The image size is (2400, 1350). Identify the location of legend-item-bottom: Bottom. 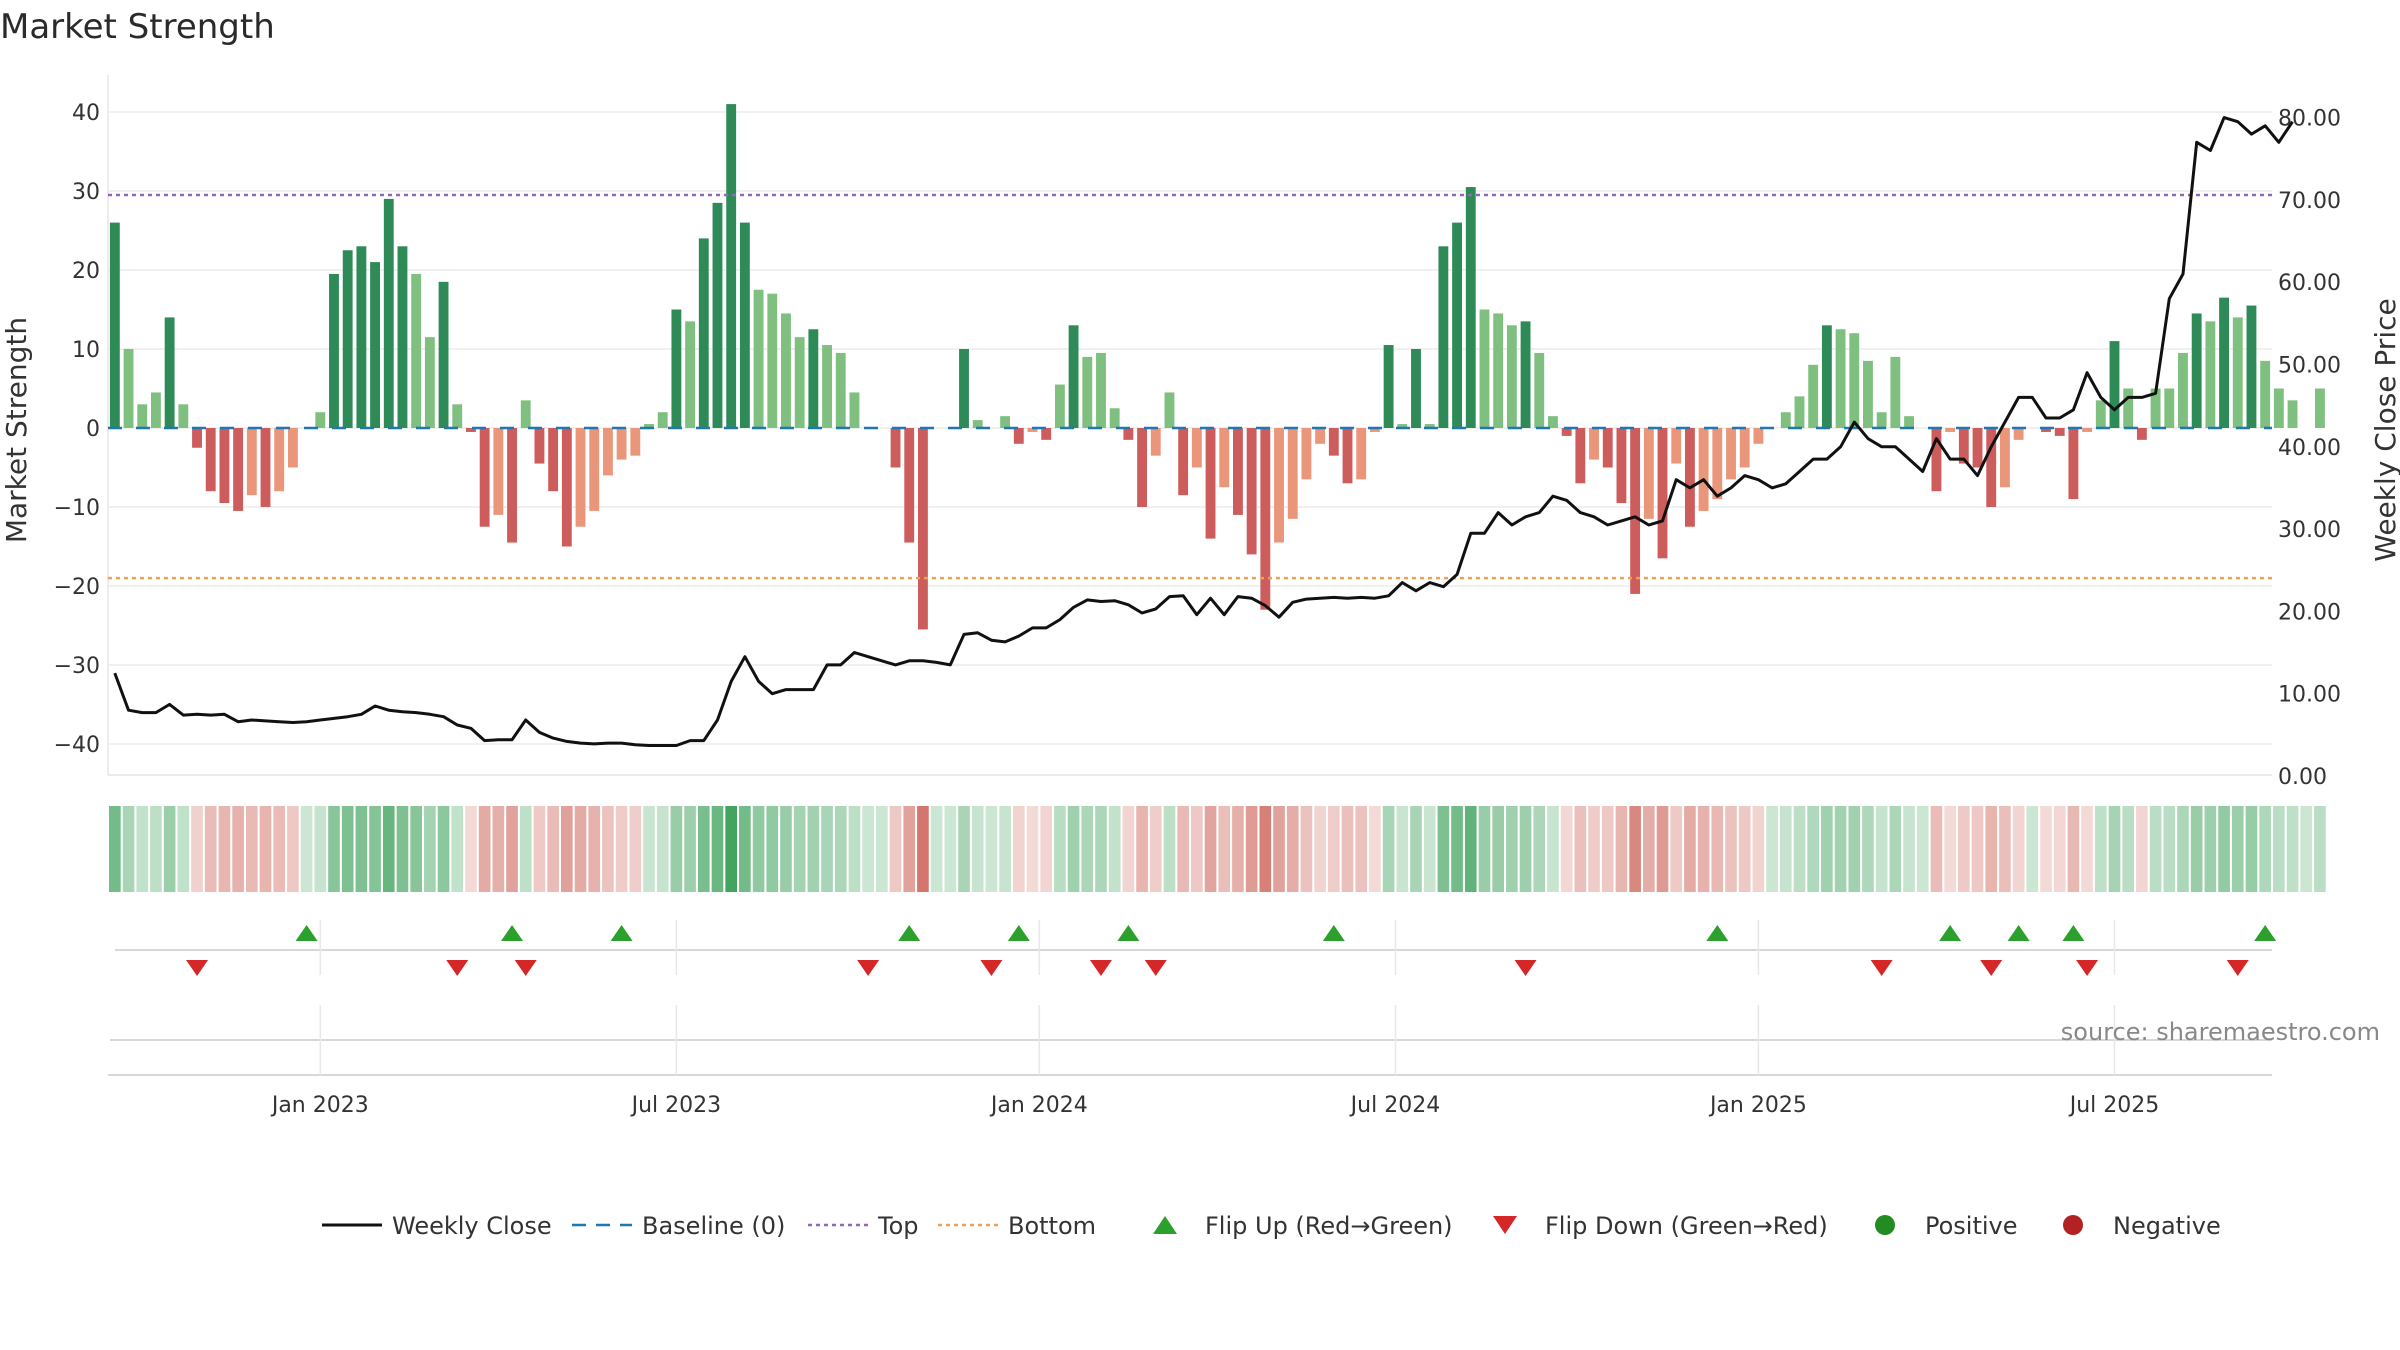
(1017, 1226).